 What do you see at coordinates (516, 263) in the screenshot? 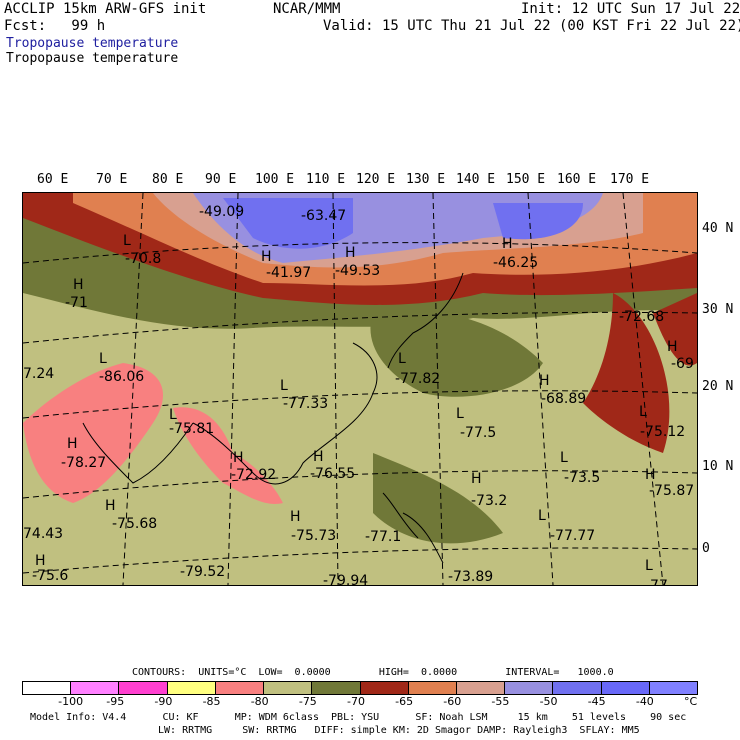
I see `temperature-value: -46.25` at bounding box center [516, 263].